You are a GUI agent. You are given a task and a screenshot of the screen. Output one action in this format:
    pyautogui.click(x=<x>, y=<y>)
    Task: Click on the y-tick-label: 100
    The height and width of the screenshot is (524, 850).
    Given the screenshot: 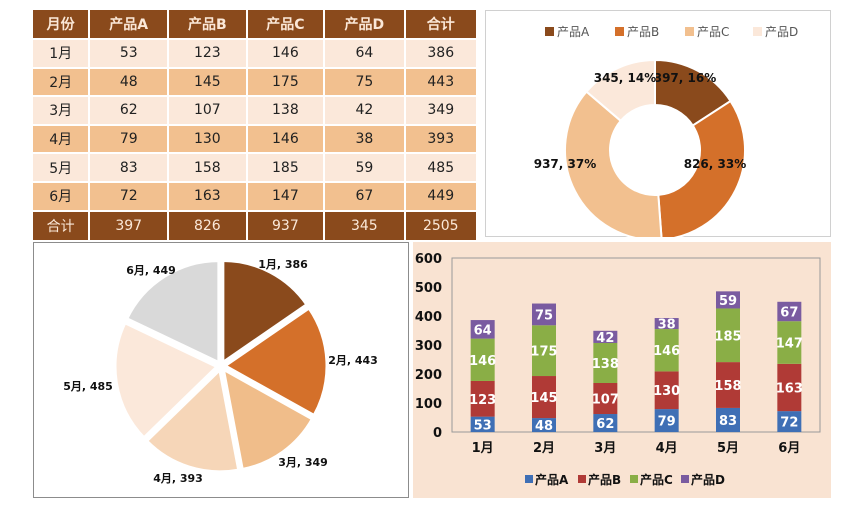 What is the action you would take?
    pyautogui.click(x=428, y=404)
    